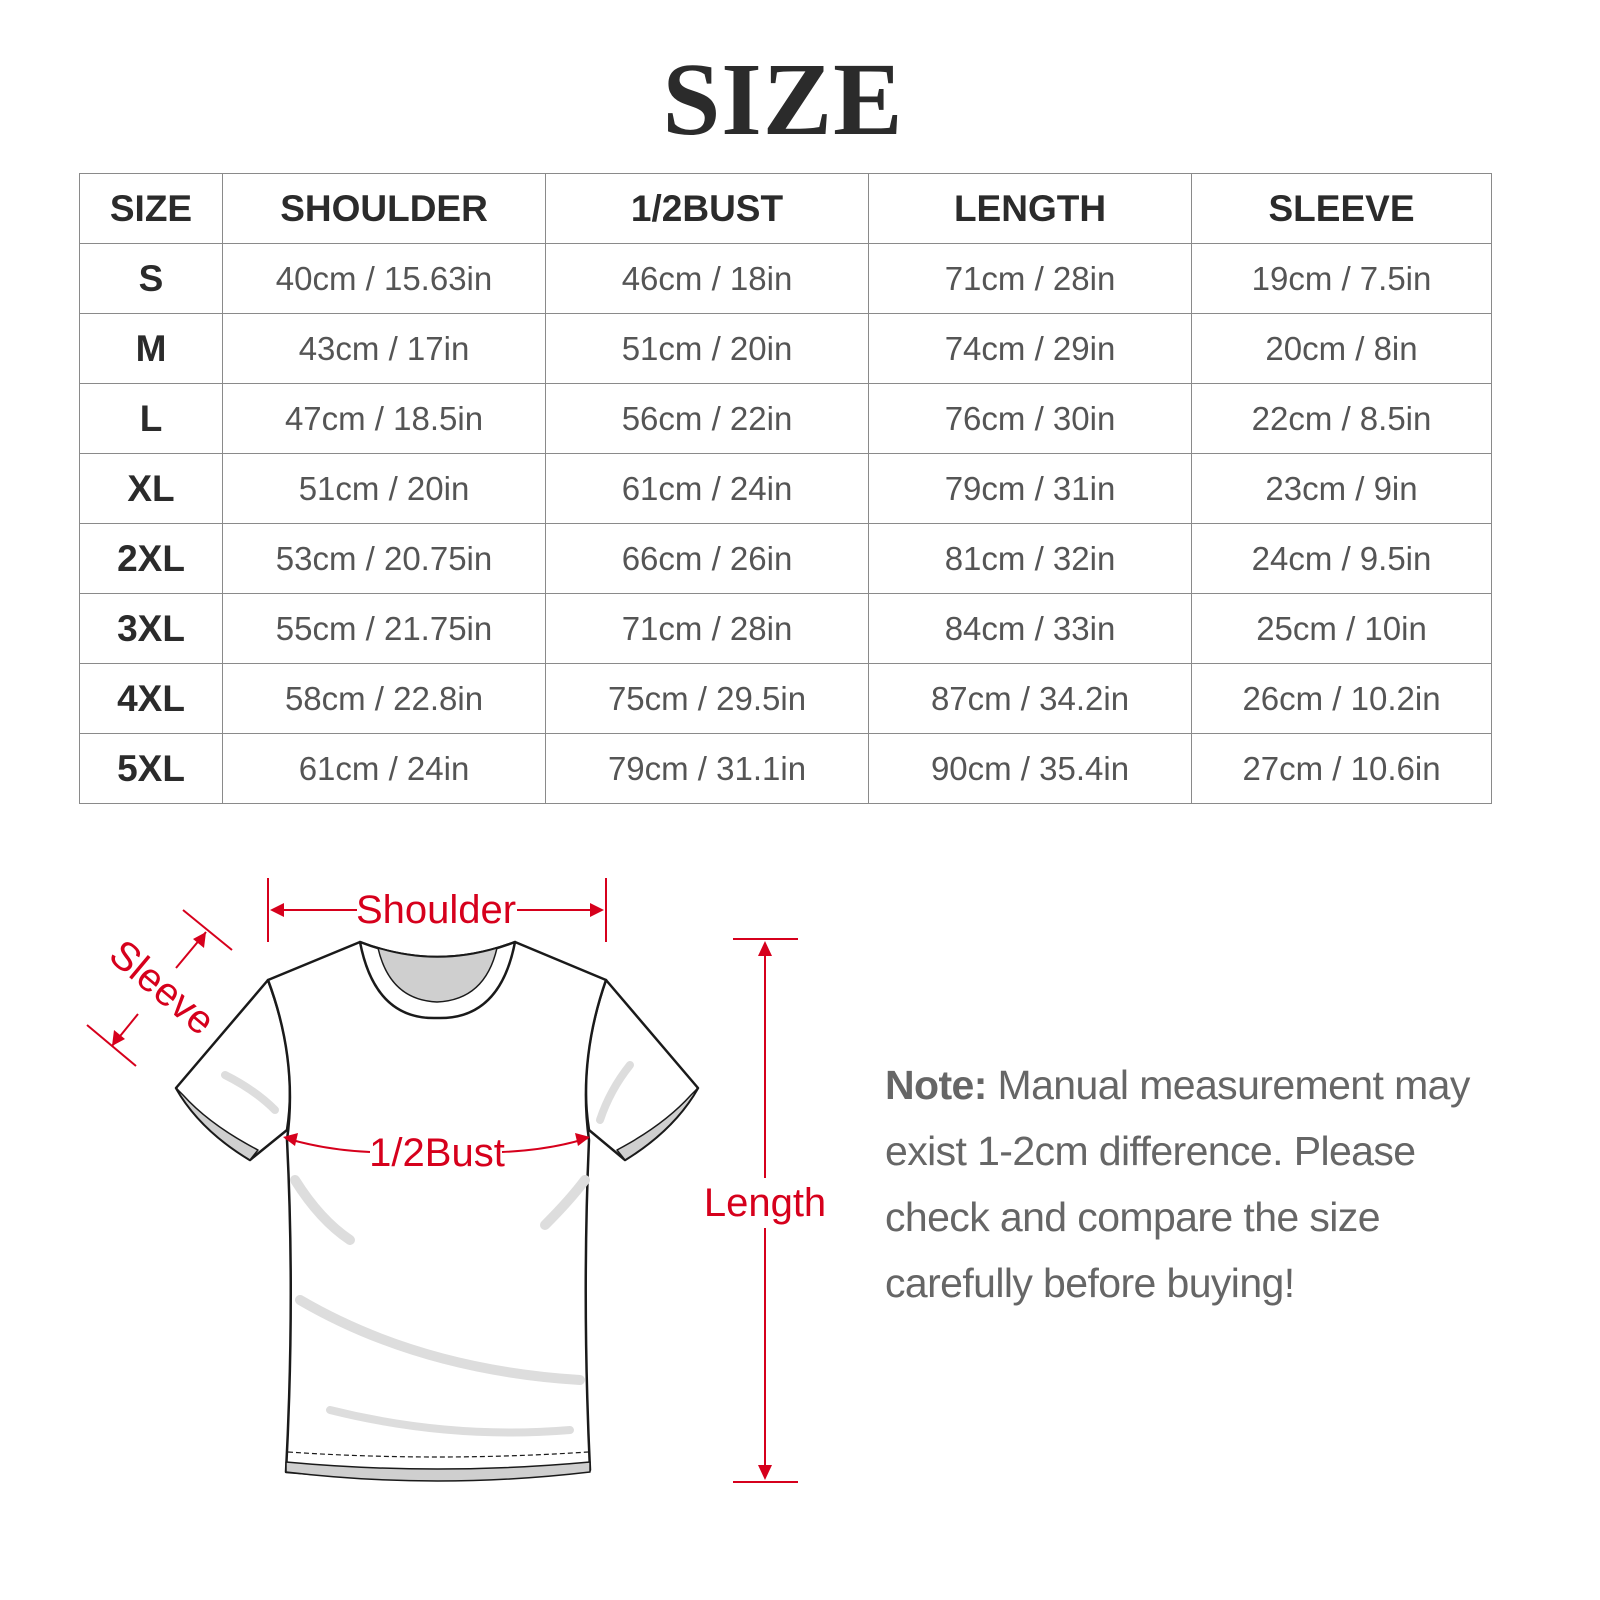 The width and height of the screenshot is (1600, 1600). I want to click on measurement-cell: 74cm / 29in, so click(1030, 348).